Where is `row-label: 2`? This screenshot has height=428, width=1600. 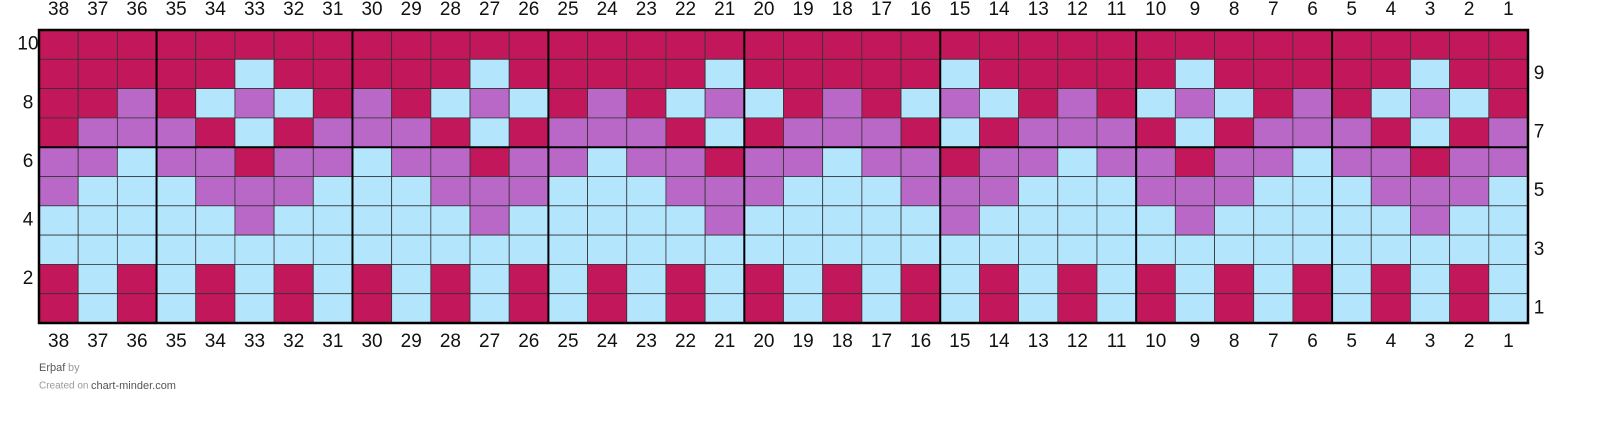 row-label: 2 is located at coordinates (28, 278).